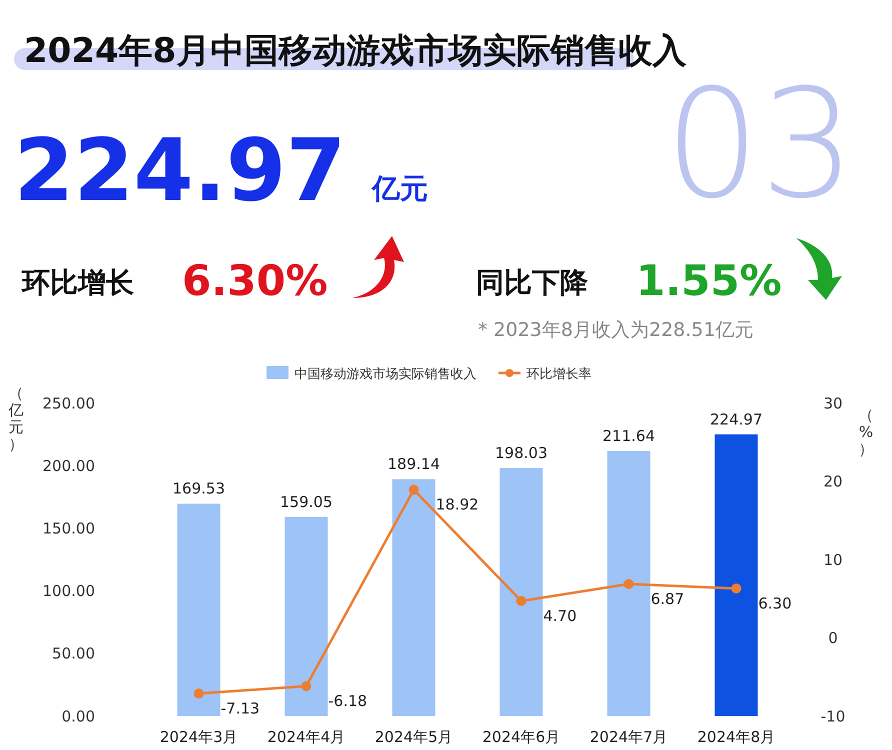  What do you see at coordinates (180, 171) in the screenshot?
I see `text: 224.97` at bounding box center [180, 171].